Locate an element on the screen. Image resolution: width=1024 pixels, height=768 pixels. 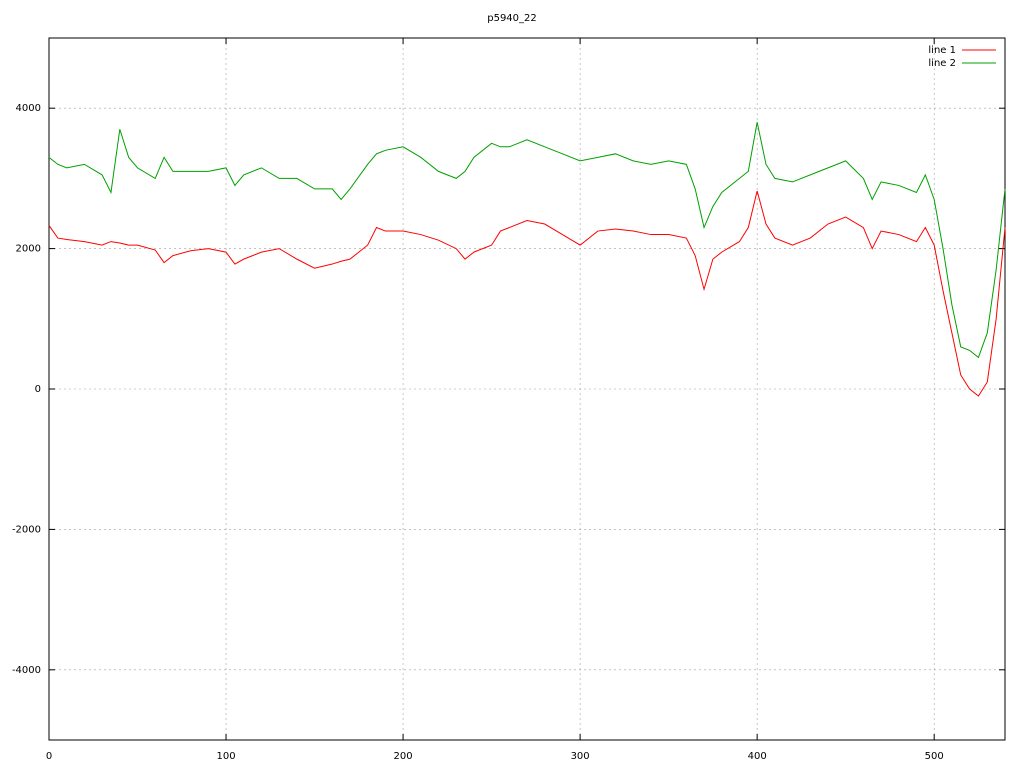
x-tick-label: 300 is located at coordinates (580, 756).